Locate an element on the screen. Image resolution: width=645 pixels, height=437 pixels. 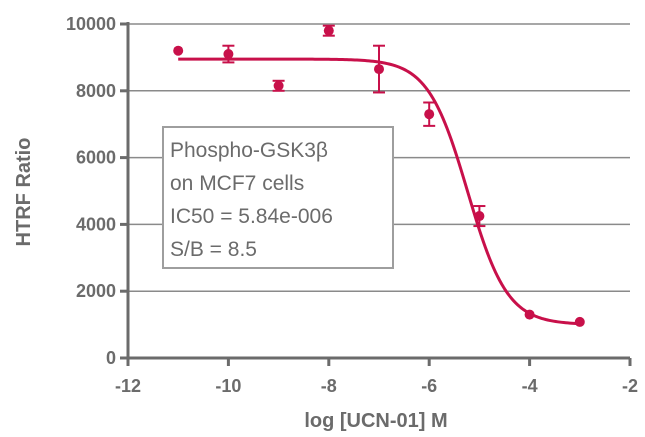
y-tick-label-3: 6000 is located at coordinates (96, 158).